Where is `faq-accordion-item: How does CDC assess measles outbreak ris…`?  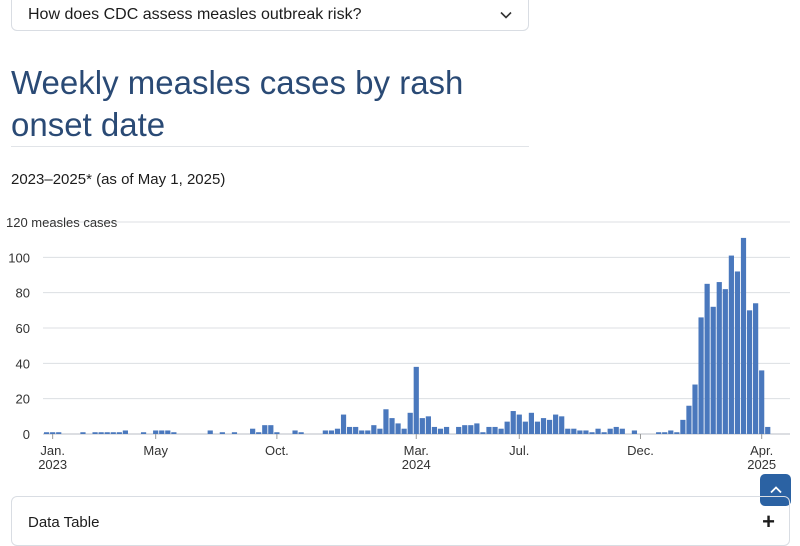 faq-accordion-item: How does CDC assess measles outbreak ris… is located at coordinates (270, 15).